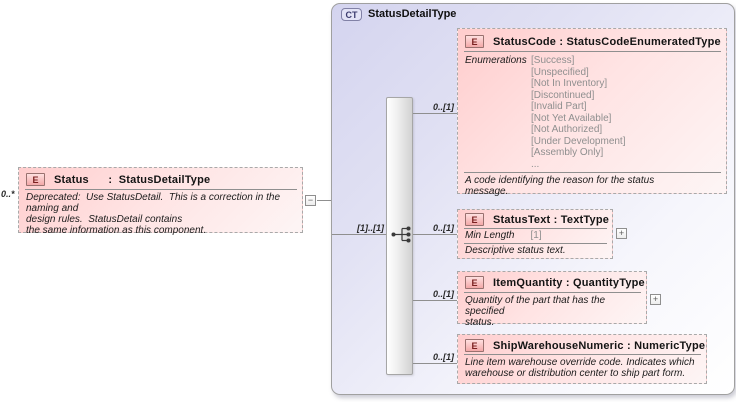 The height and width of the screenshot is (402, 736). I want to click on sequence-bar, so click(399, 236).